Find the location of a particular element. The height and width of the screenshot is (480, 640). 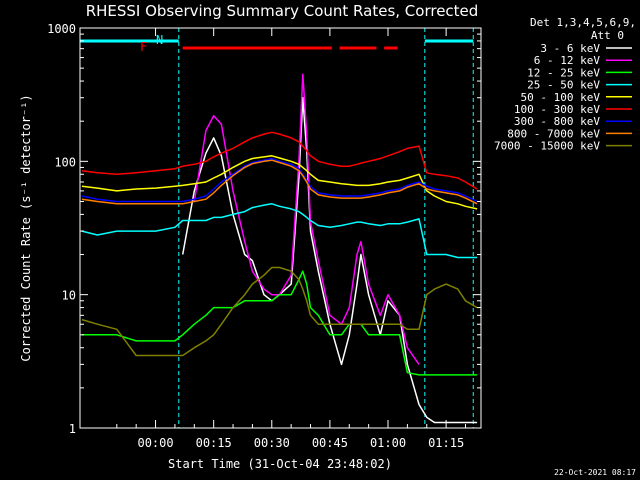

y-tick-label: 1000 is located at coordinates (61, 29).